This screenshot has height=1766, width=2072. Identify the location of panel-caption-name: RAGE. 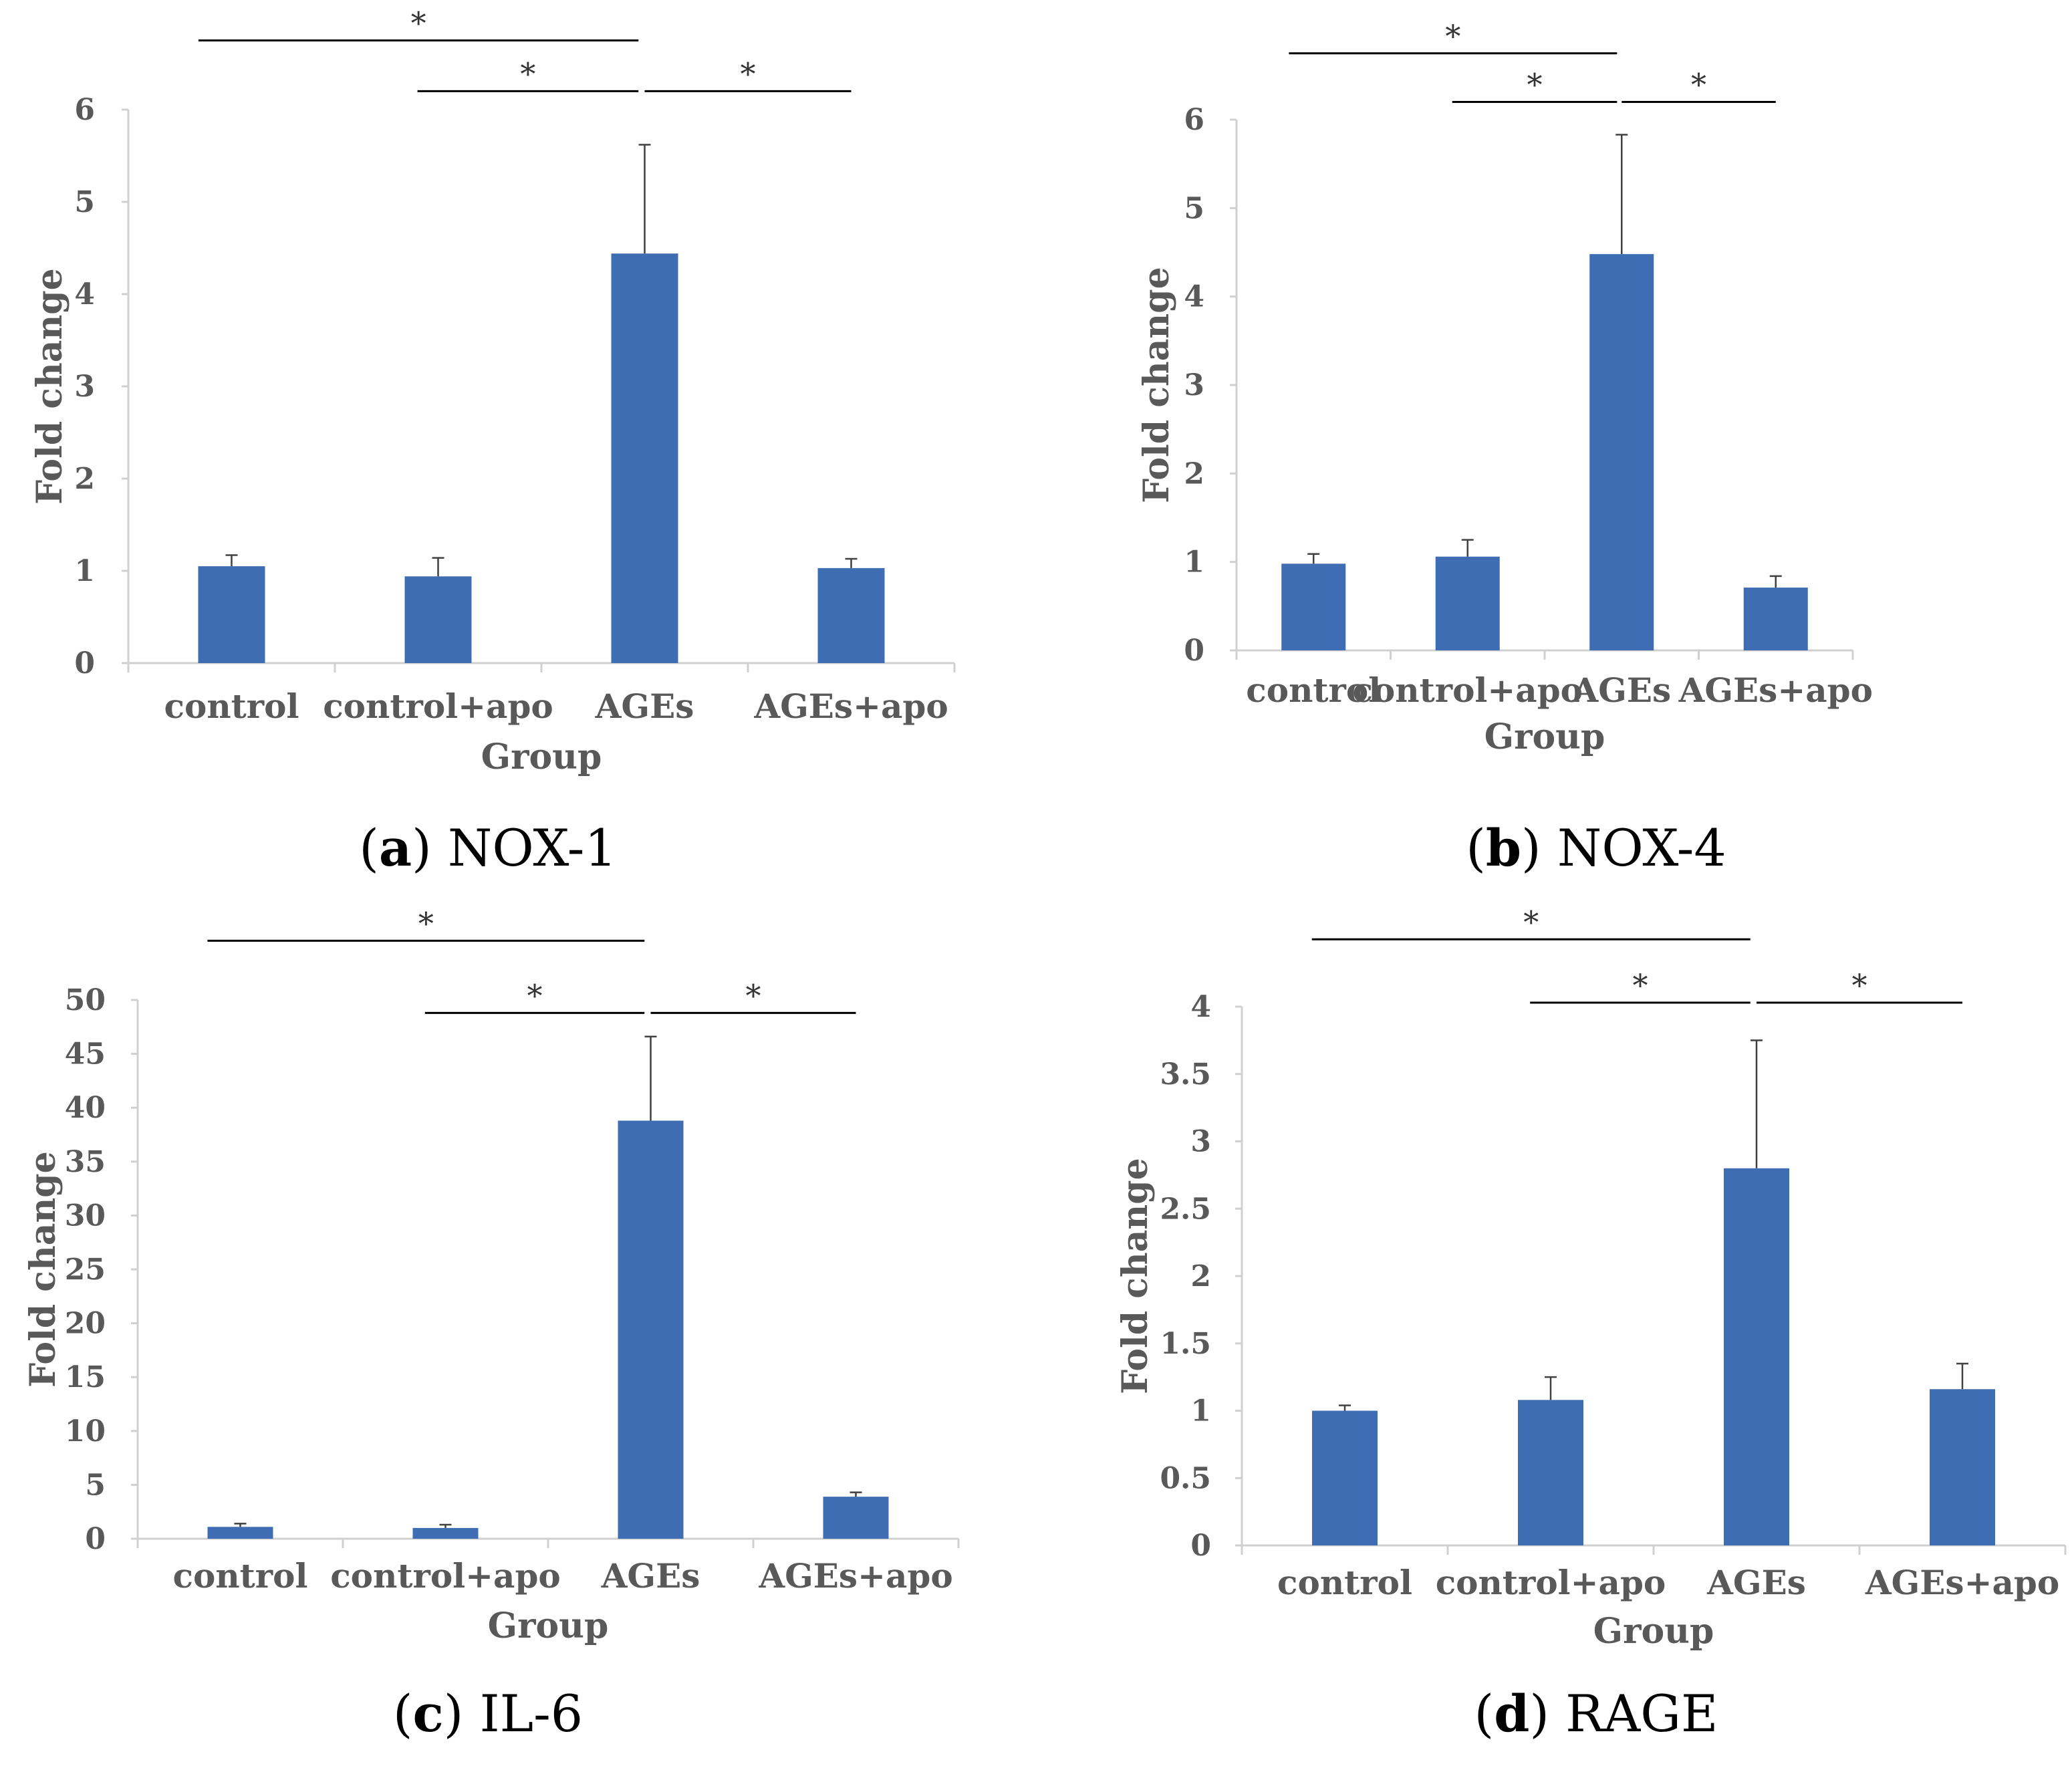
(1641, 1713).